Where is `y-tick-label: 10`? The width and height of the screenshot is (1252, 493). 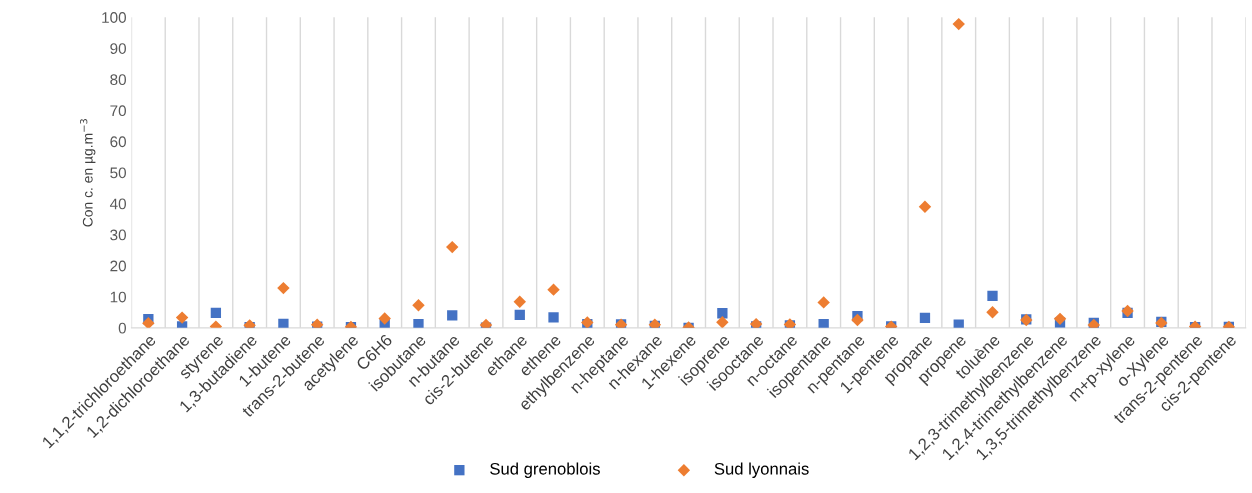 y-tick-label: 10 is located at coordinates (118, 297).